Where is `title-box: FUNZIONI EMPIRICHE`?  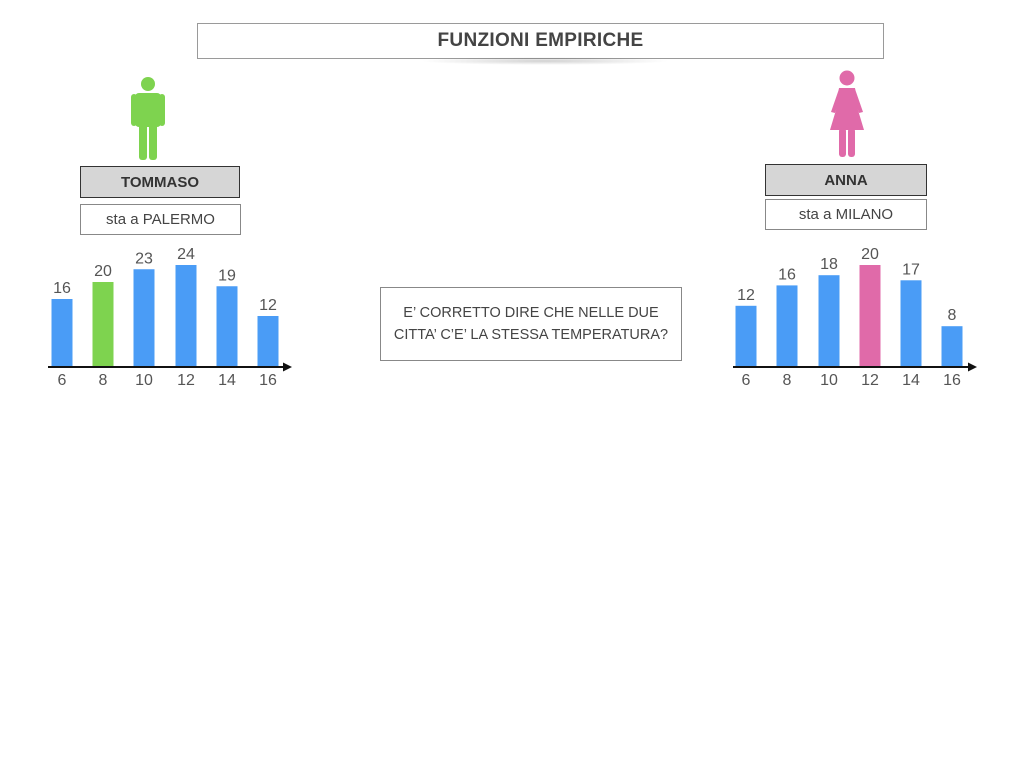 title-box: FUNZIONI EMPIRICHE is located at coordinates (540, 41).